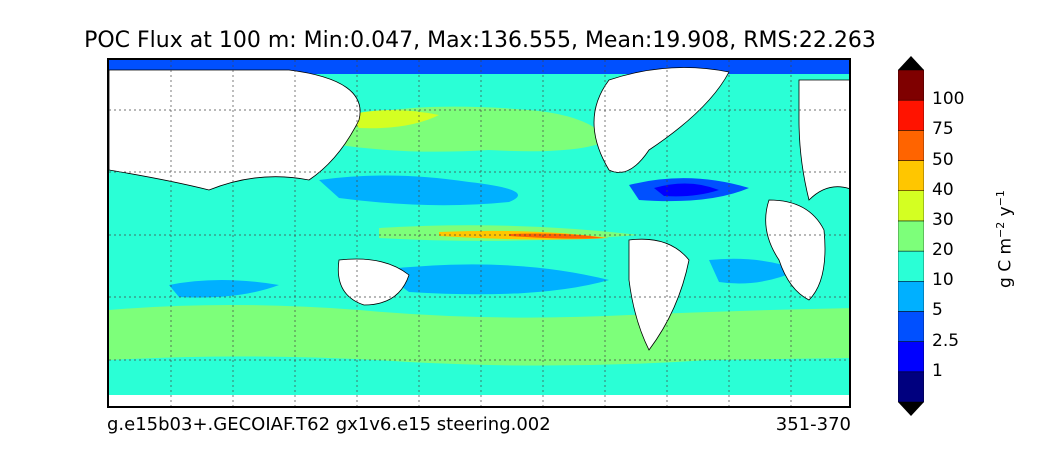  What do you see at coordinates (943, 129) in the screenshot?
I see `colorbar-tick-label: 75` at bounding box center [943, 129].